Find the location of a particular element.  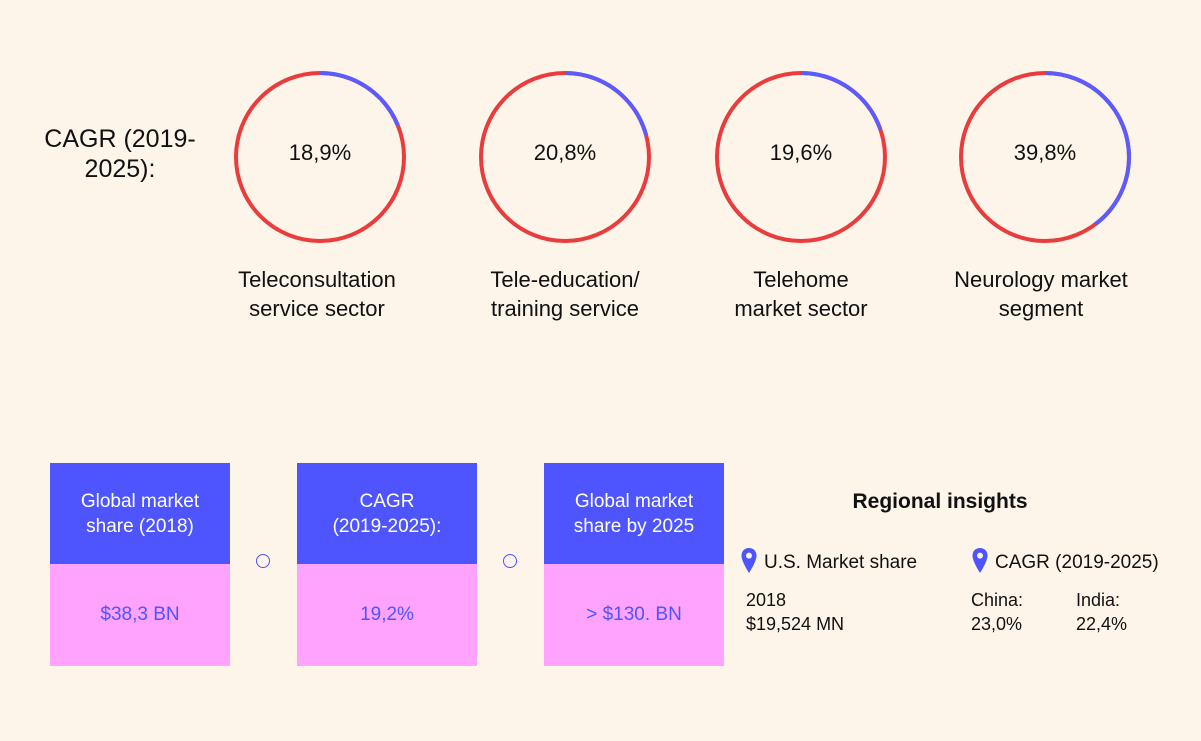

gauge-value-label: 20,8% is located at coordinates (565, 152).